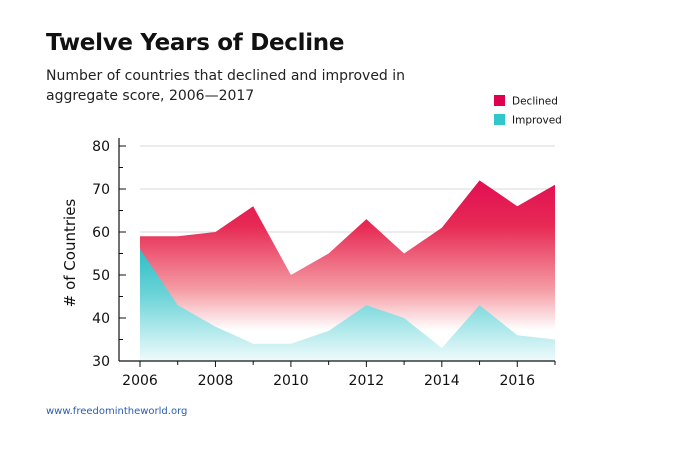 The image size is (690, 458). Describe the element at coordinates (101, 362) in the screenshot. I see `y-tick-label-30: 30` at that location.